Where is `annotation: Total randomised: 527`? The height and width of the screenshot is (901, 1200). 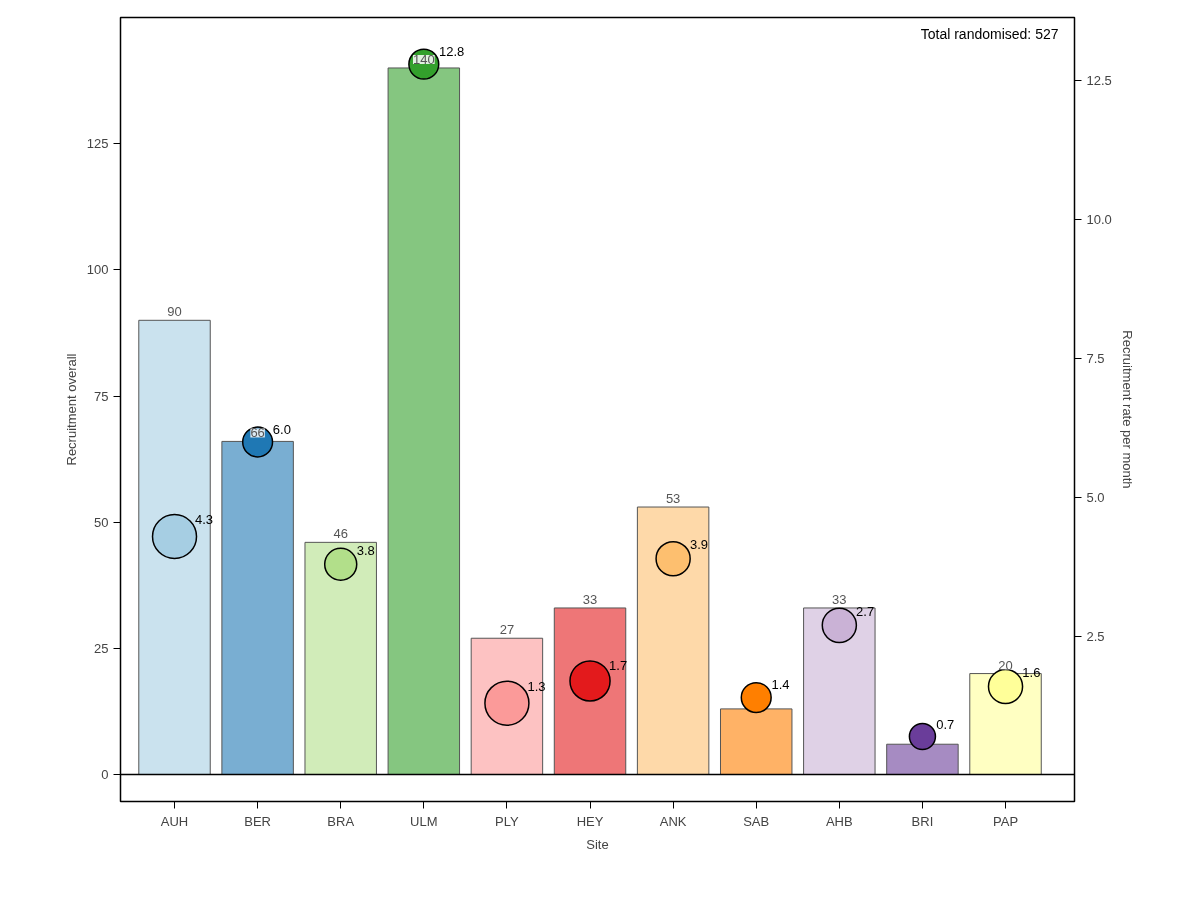 annotation: Total randomised: 527 is located at coordinates (989, 33).